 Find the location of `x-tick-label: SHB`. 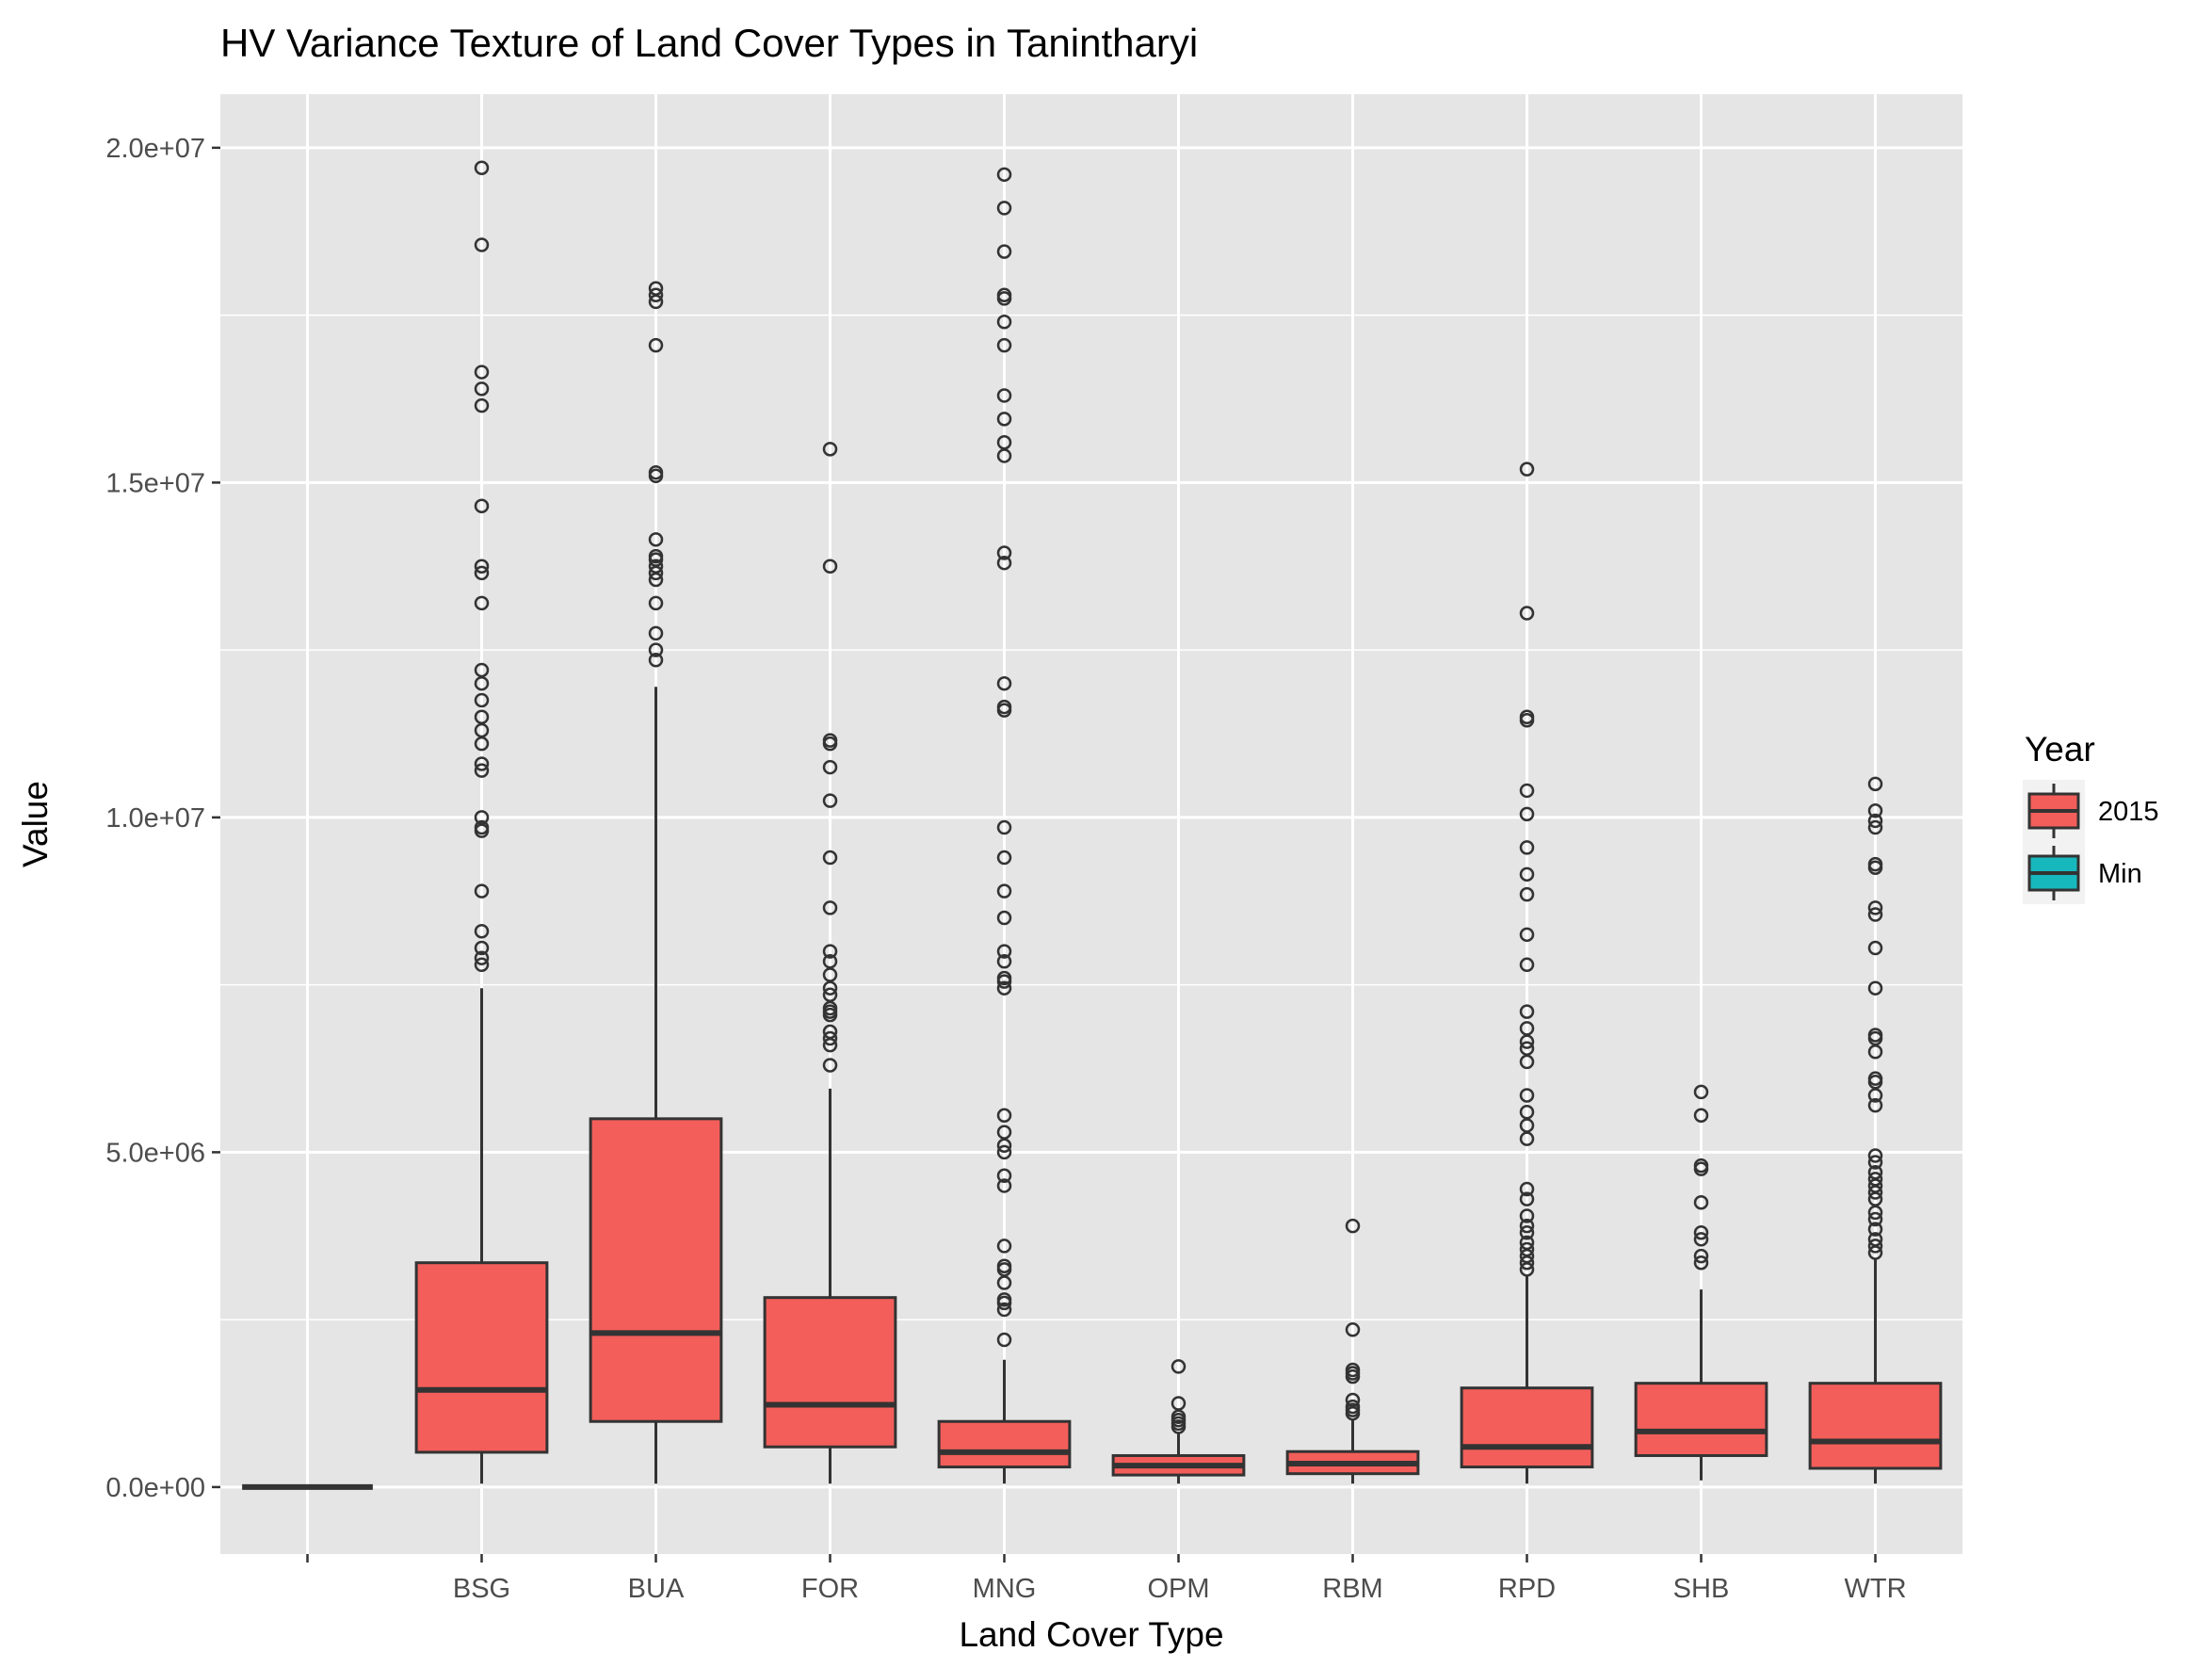

x-tick-label: SHB is located at coordinates (1701, 1589).